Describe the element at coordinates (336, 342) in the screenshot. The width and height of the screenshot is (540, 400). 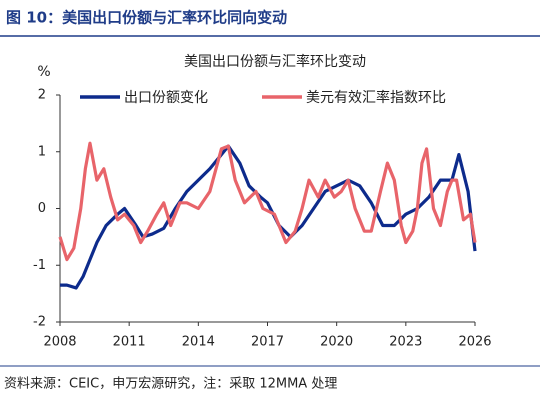
I see `x-tick-label: 2020` at that location.